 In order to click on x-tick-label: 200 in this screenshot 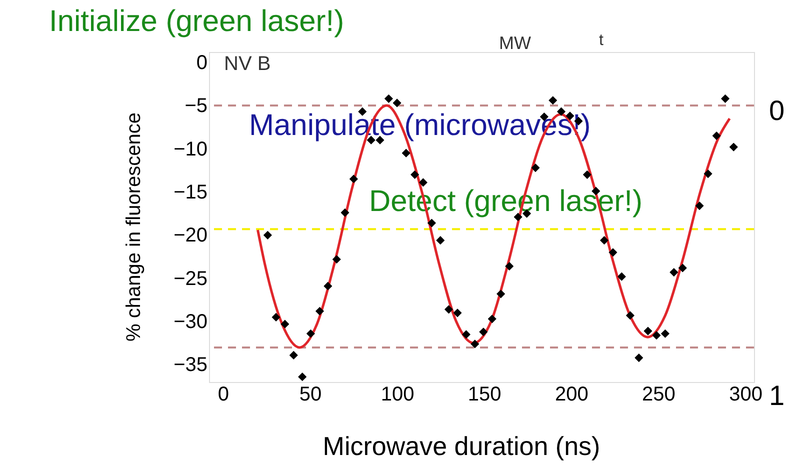, I will do `click(571, 395)`.